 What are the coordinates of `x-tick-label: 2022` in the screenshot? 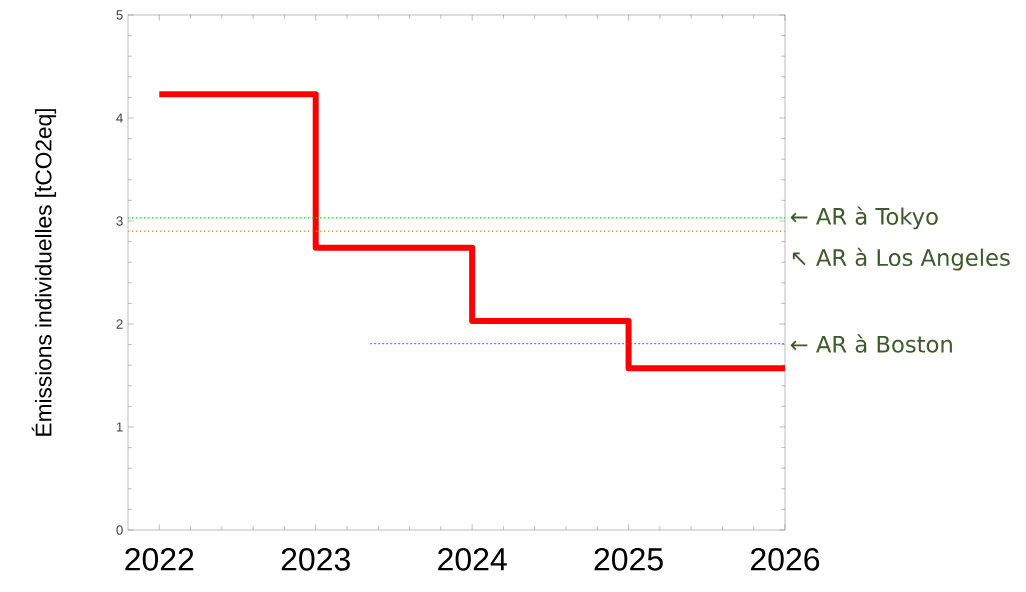 It's located at (159, 559).